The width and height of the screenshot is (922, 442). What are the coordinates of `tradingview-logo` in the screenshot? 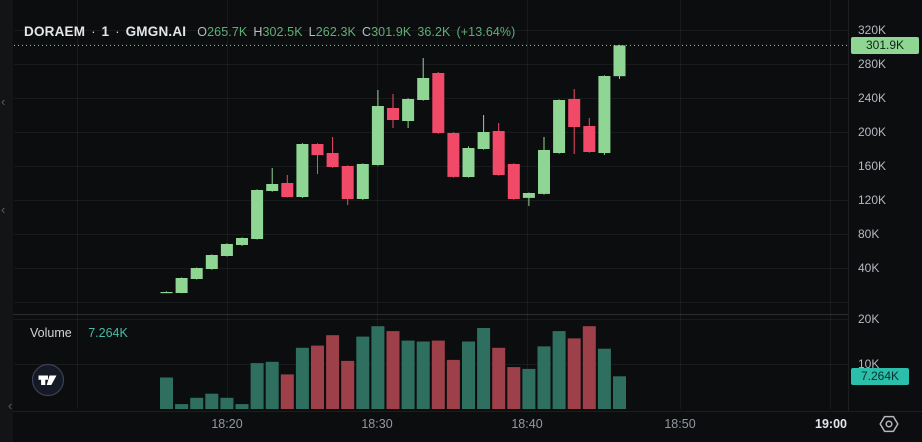 It's located at (48, 380).